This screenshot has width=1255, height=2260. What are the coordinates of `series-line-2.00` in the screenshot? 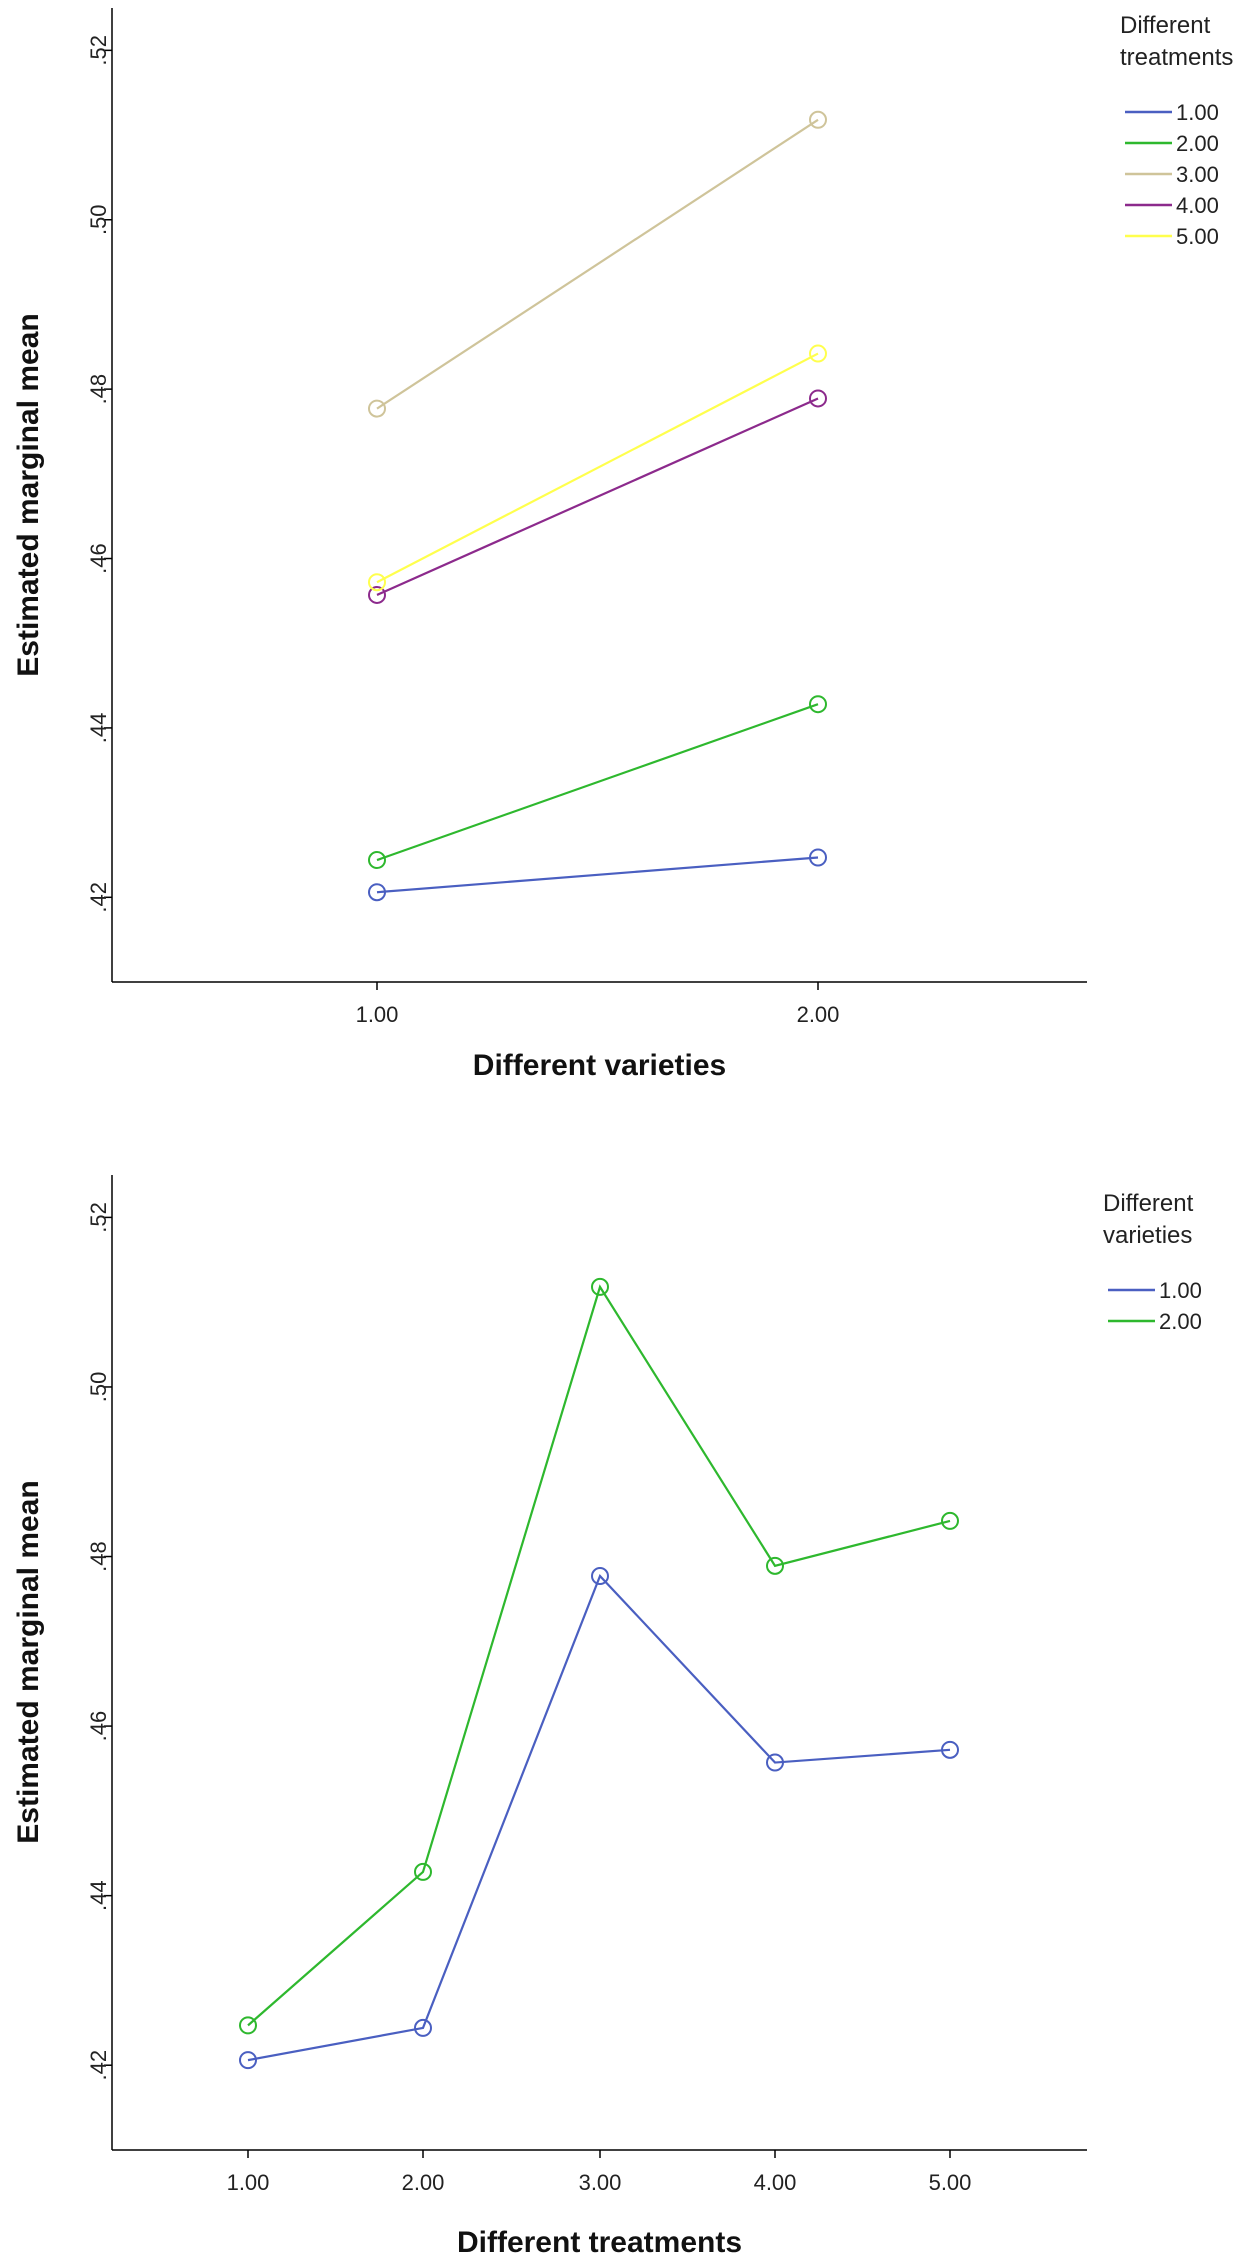 It's located at (597, 782).